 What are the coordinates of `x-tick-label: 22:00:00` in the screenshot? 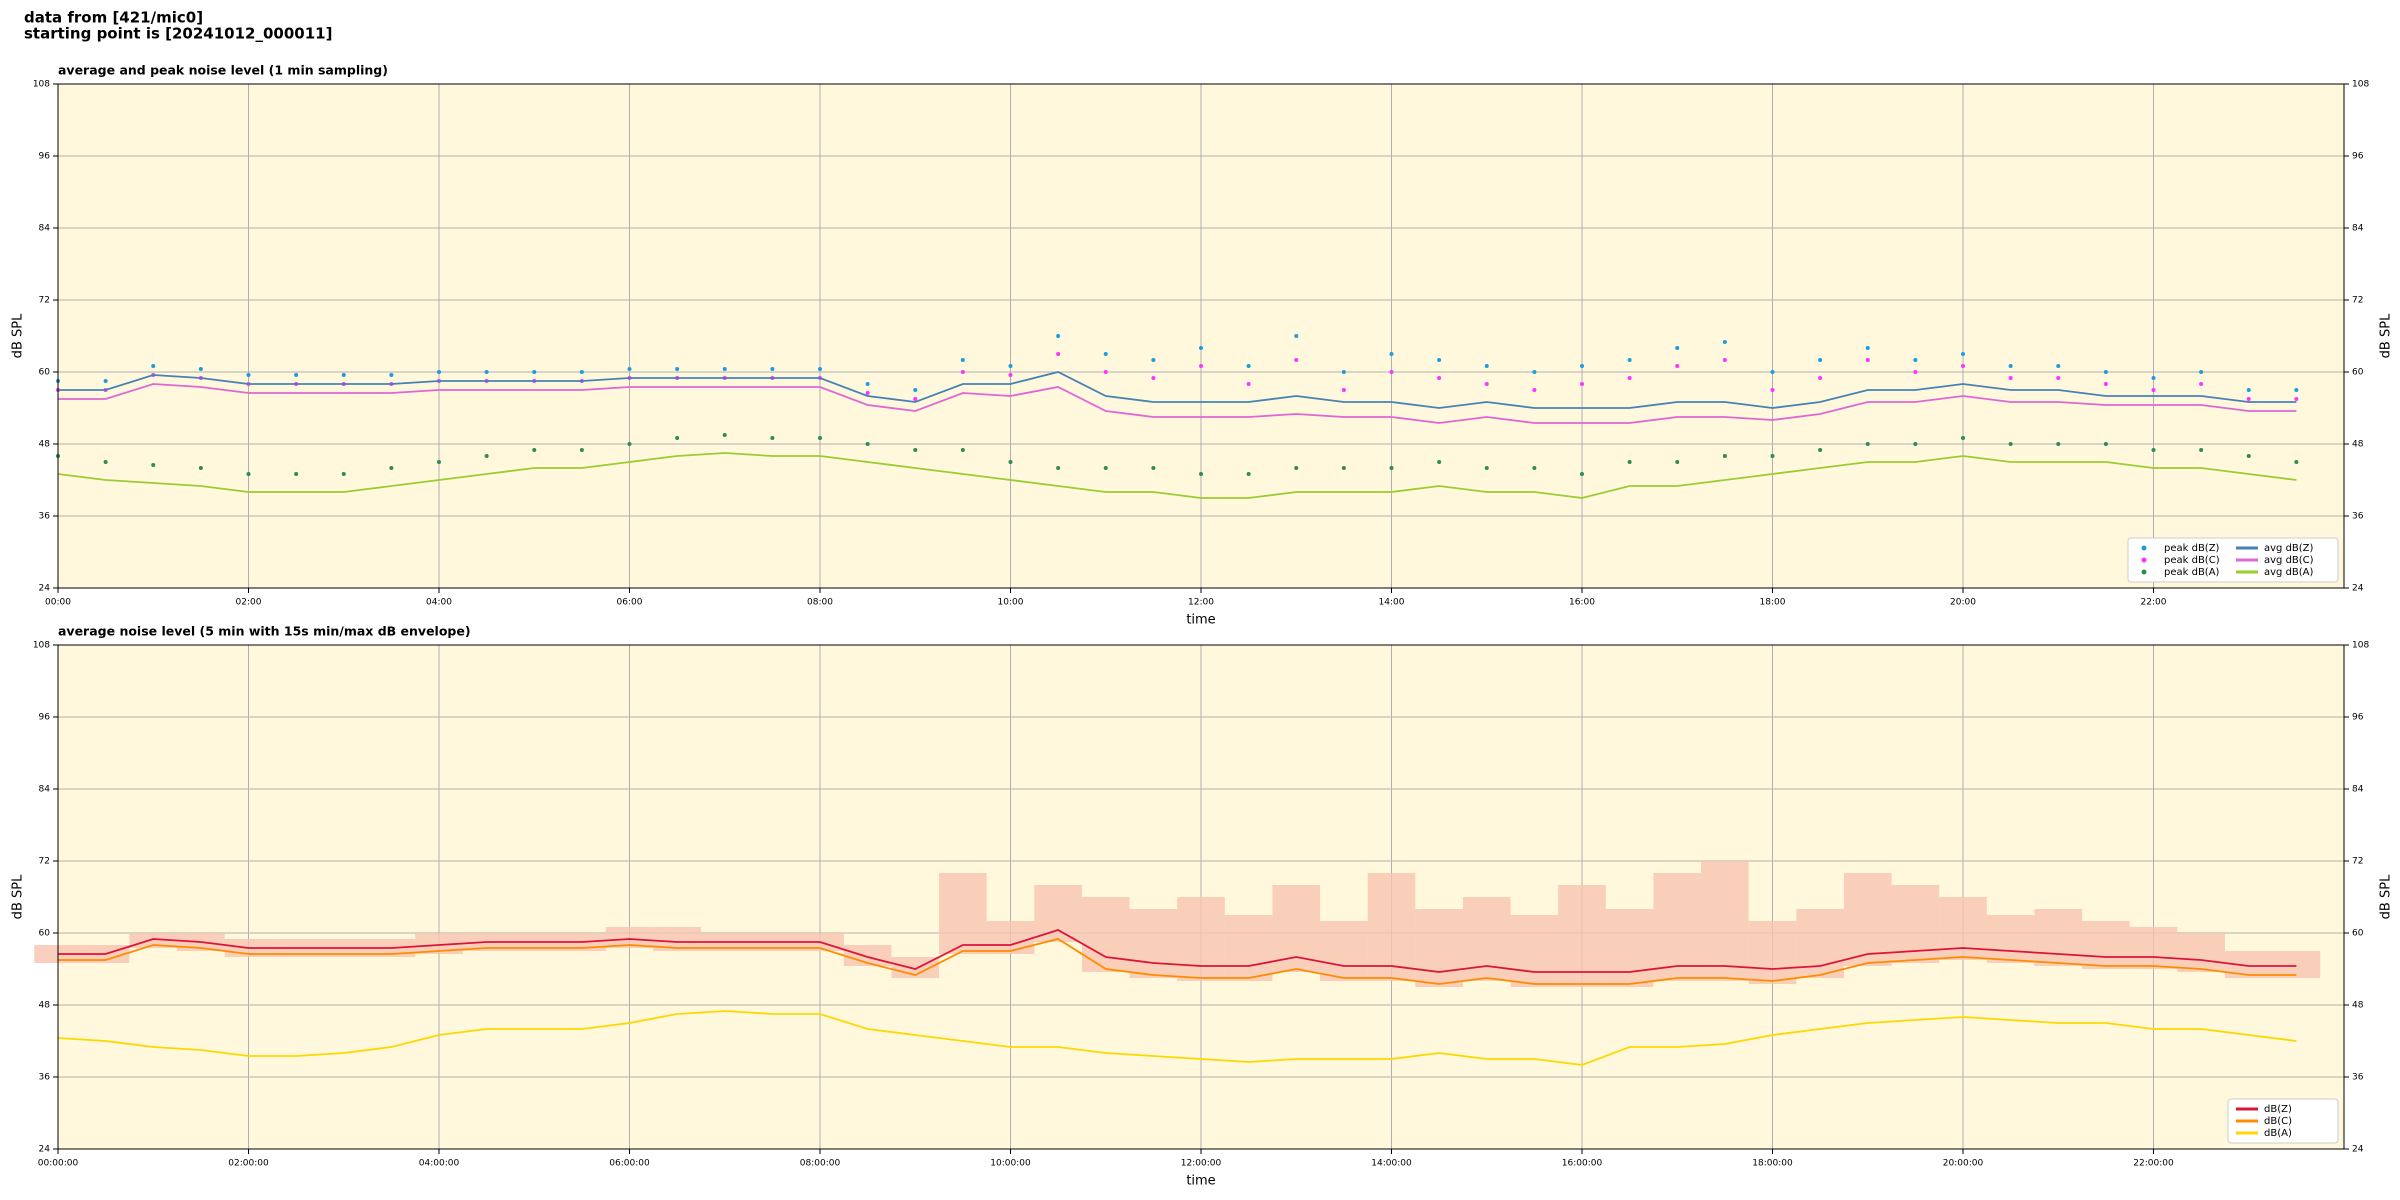 It's located at (2153, 1164).